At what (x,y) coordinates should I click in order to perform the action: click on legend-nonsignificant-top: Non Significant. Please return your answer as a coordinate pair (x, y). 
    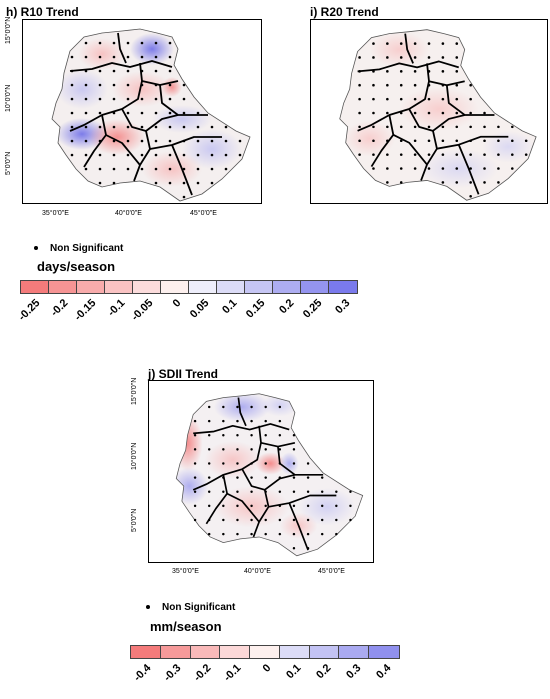
    Looking at the image, I should click on (78, 248).